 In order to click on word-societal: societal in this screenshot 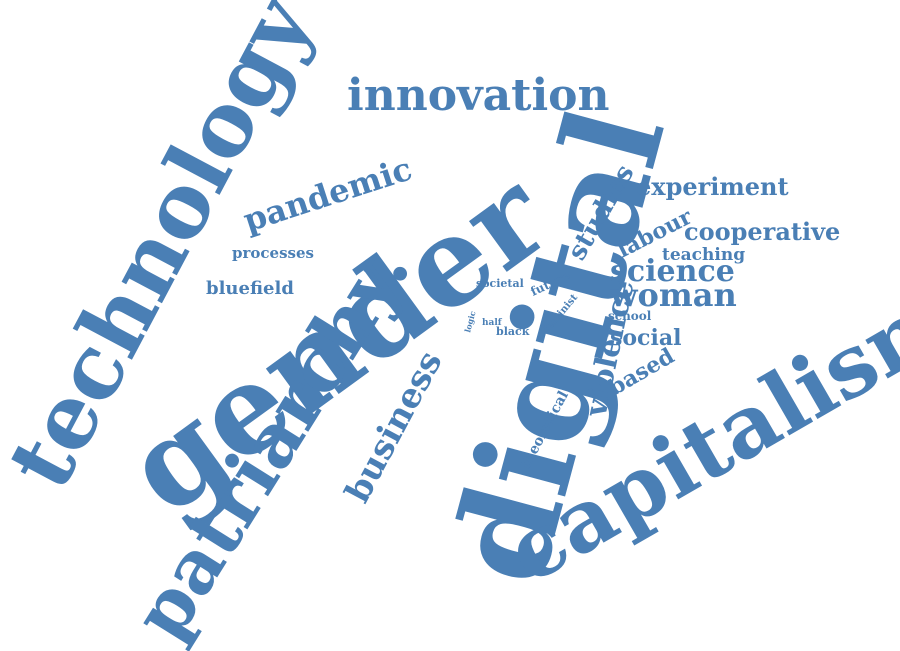, I will do `click(500, 283)`.